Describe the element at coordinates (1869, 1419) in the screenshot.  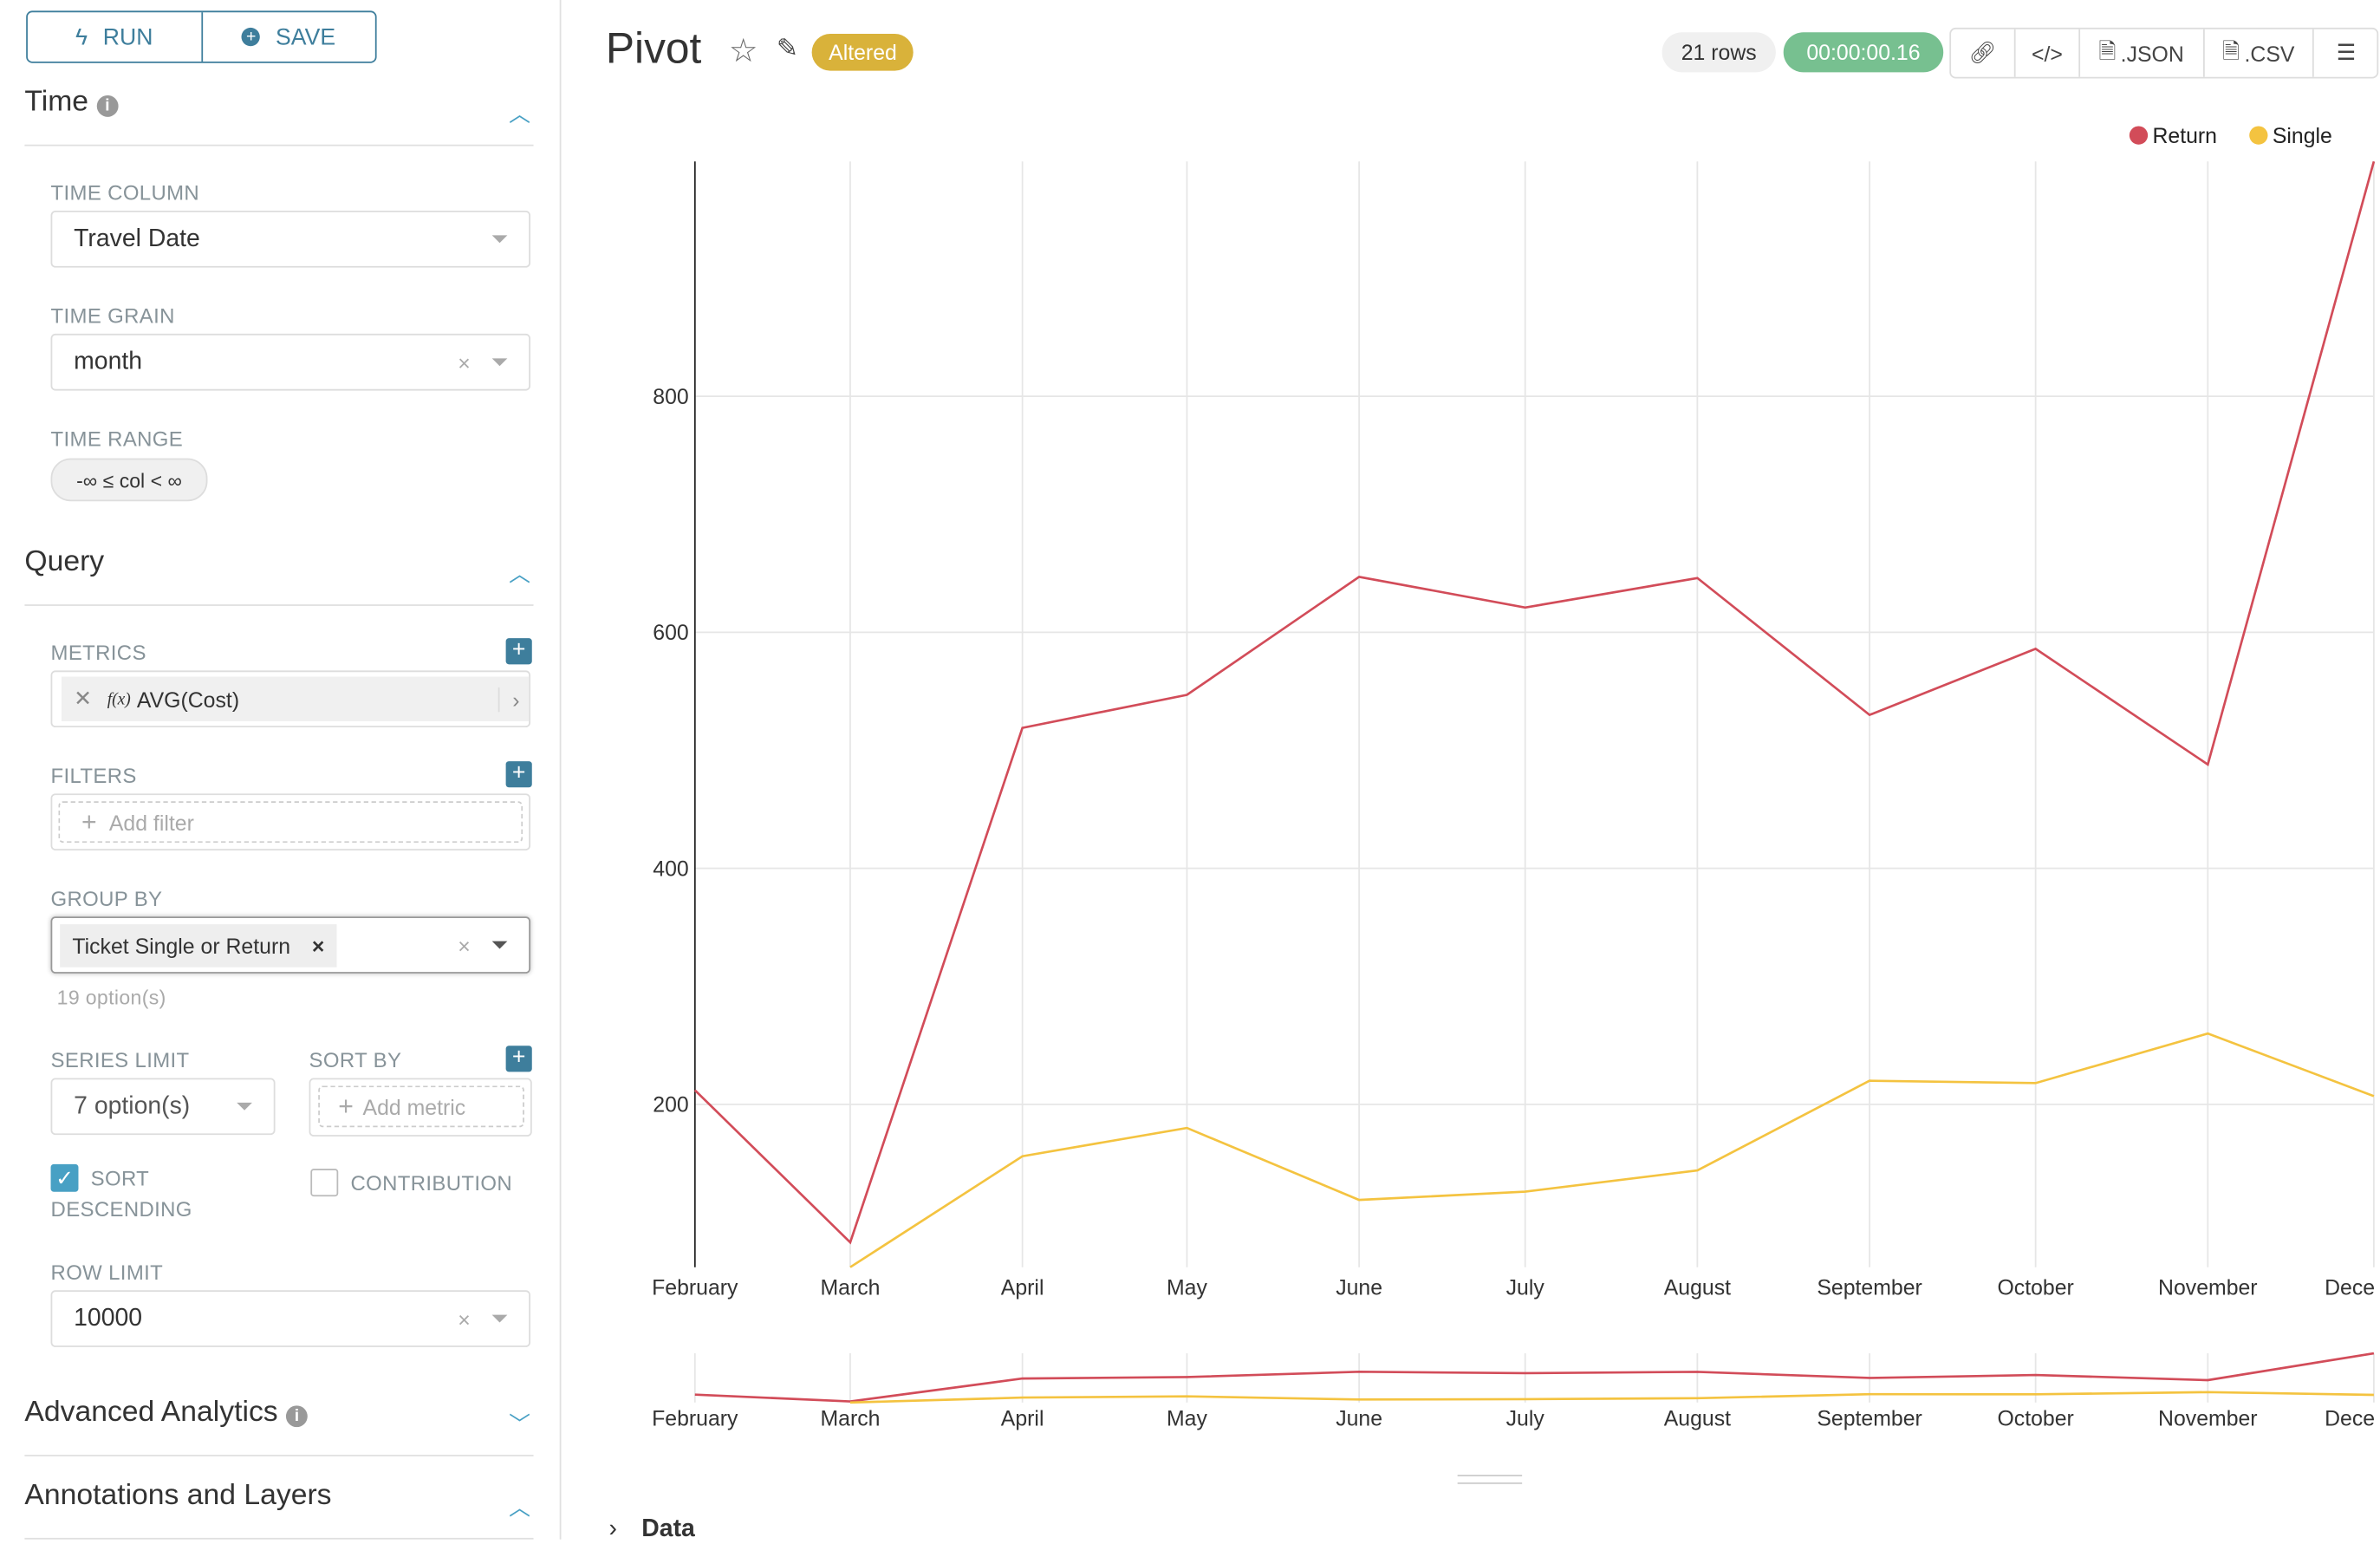
I see `brush-x-tick-label: September` at that location.